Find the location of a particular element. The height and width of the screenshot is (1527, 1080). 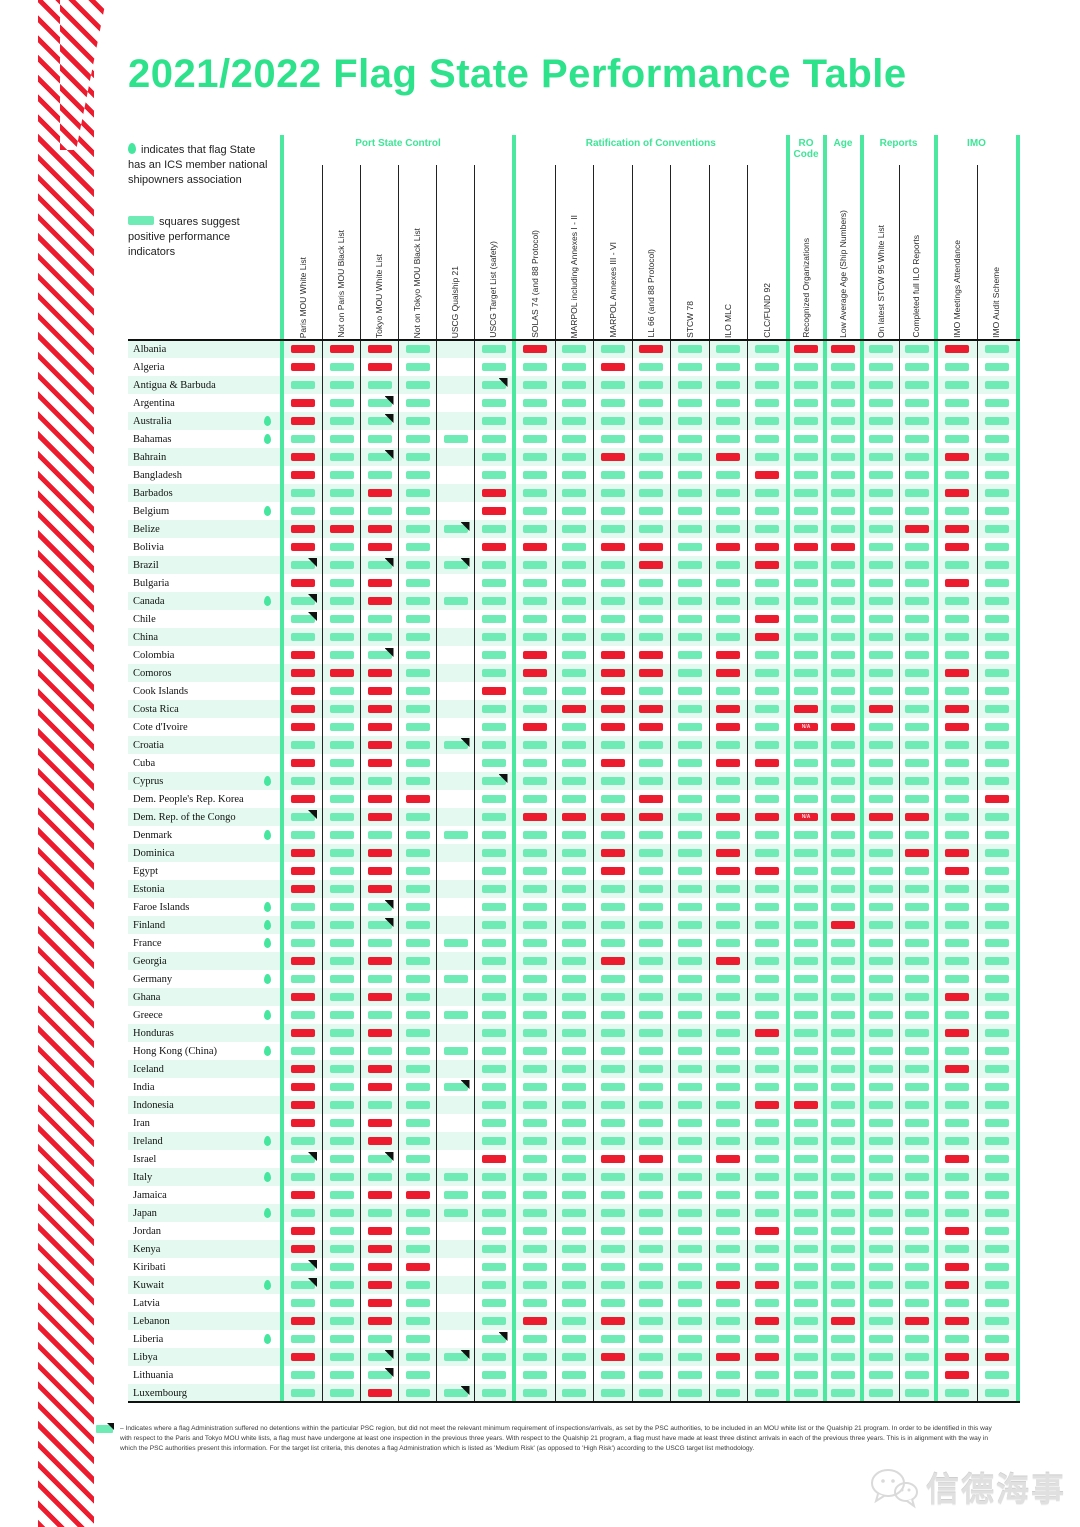

country-name: Kiribati is located at coordinates (149, 1267).